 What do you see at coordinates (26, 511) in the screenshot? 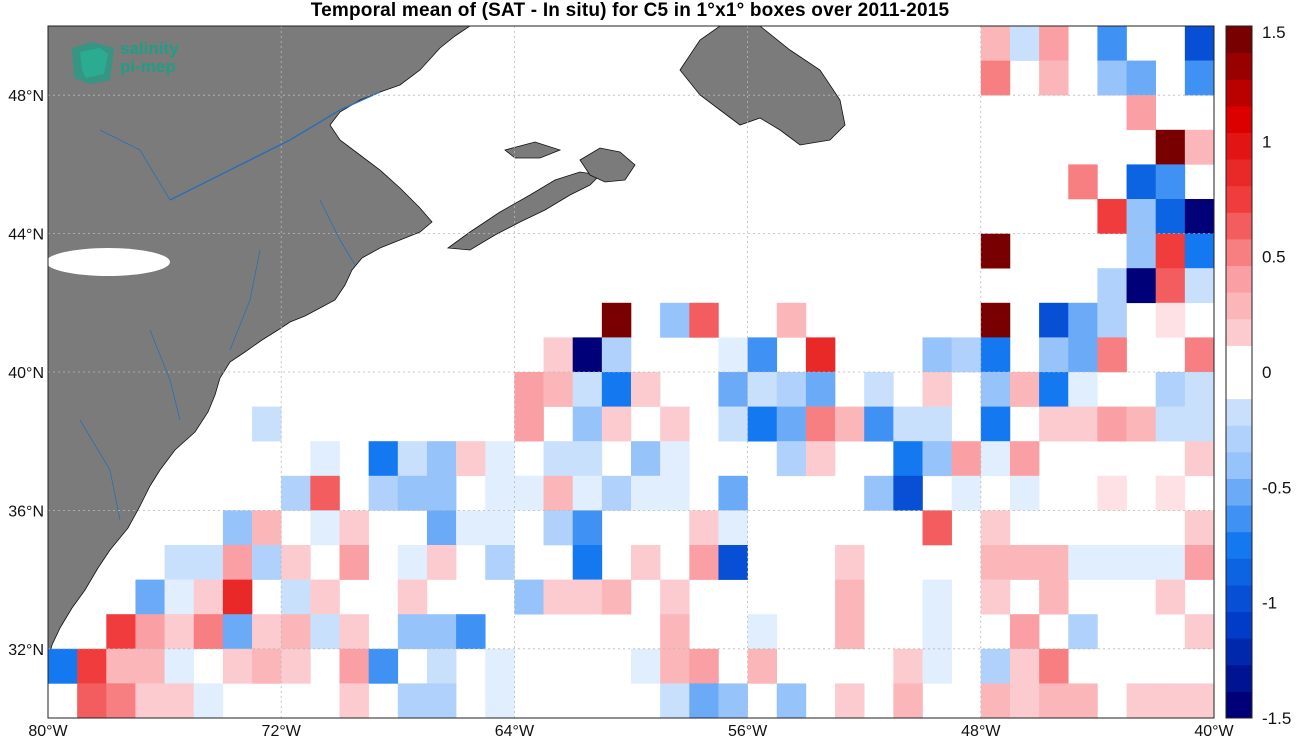
I see `y-tick-label: 36°N` at bounding box center [26, 511].